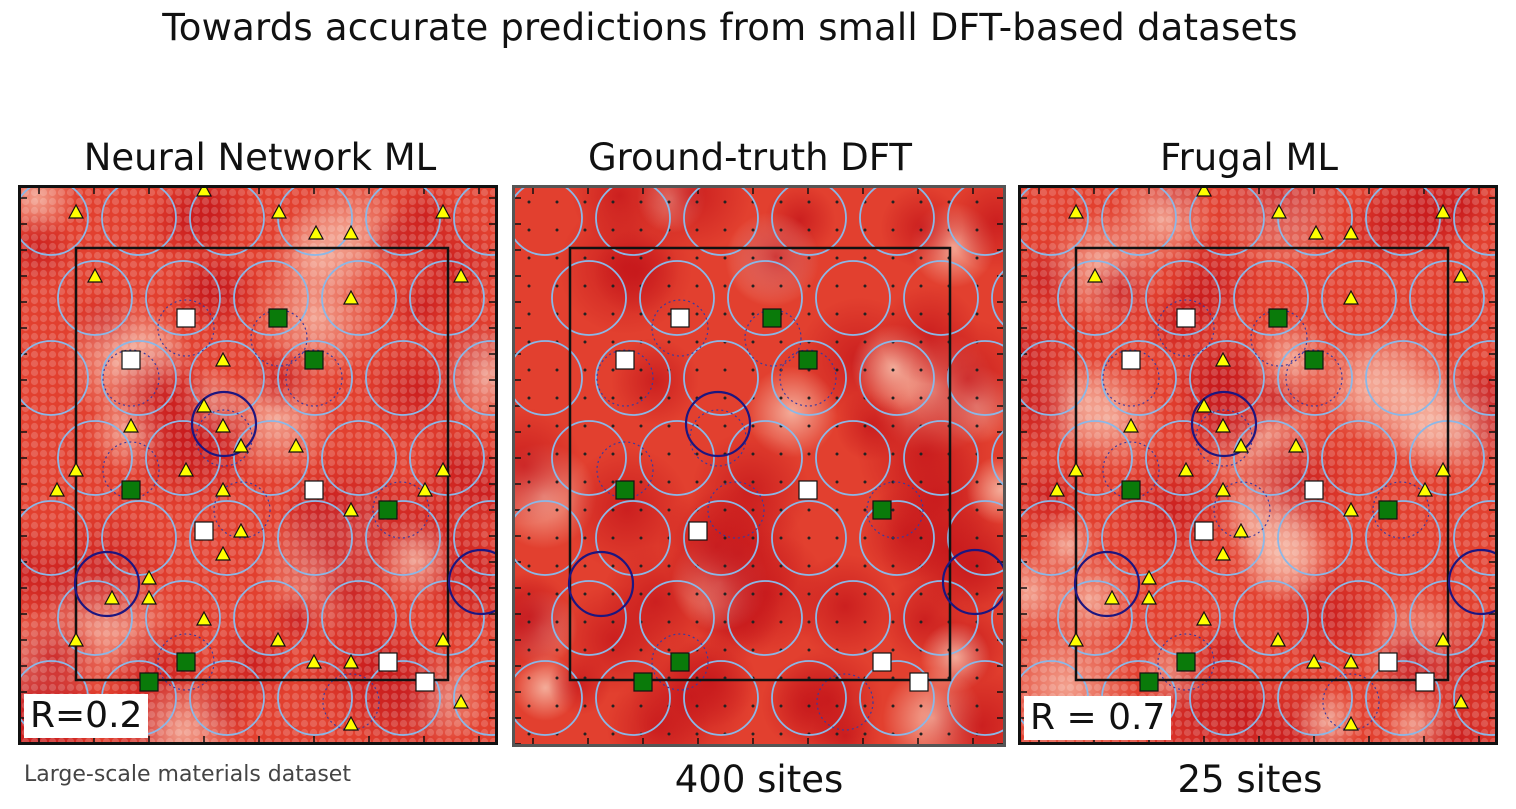 This screenshot has height=809, width=1516. What do you see at coordinates (260, 157) in the screenshot?
I see `panel-title-neural-network: Neural Network ML` at bounding box center [260, 157].